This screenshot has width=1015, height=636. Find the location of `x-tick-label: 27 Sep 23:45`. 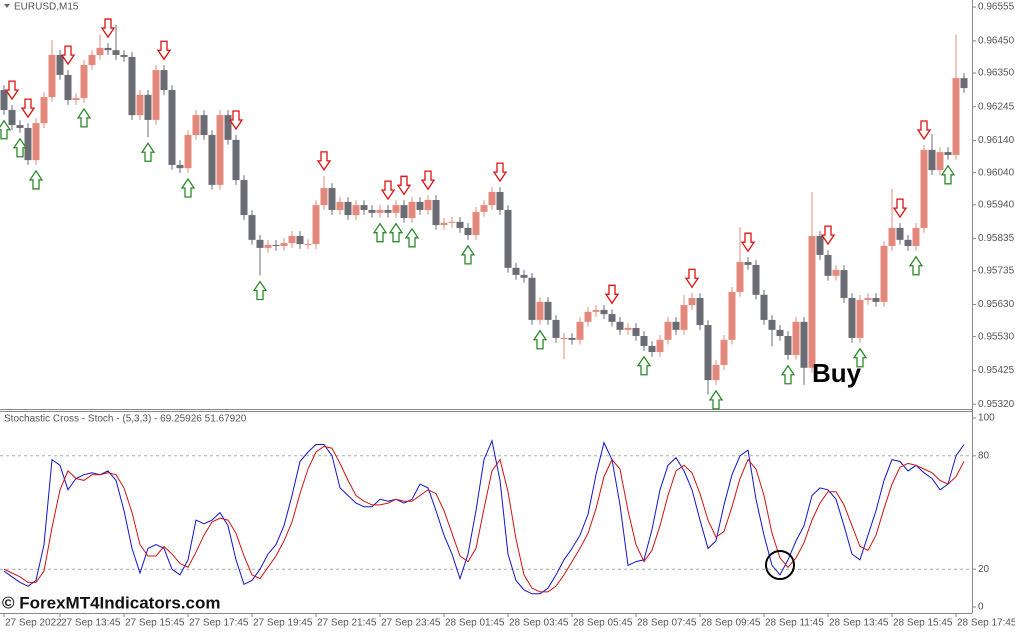

x-tick-label: 27 Sep 23:45 is located at coordinates (411, 623).